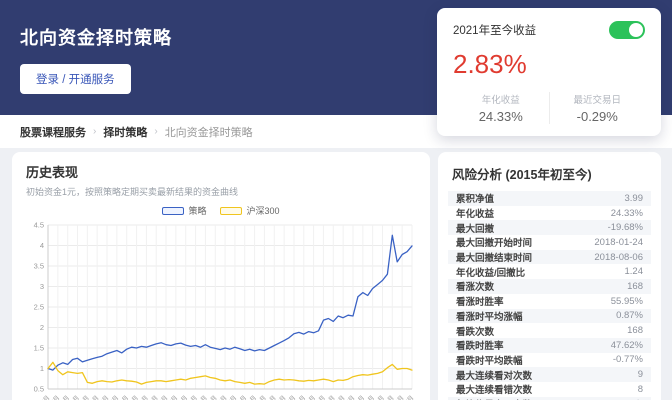 This screenshot has width=672, height=400. I want to click on risk-row-label: 看涨次数, so click(475, 288).